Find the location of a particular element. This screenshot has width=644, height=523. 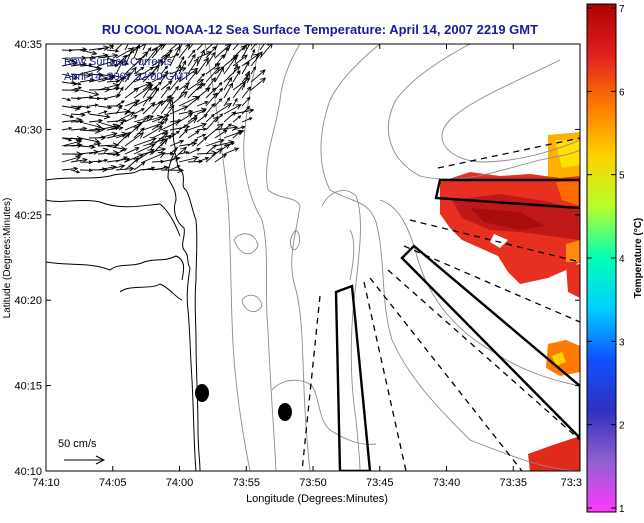

x-tick-label: 73:35 is located at coordinates (513, 483).